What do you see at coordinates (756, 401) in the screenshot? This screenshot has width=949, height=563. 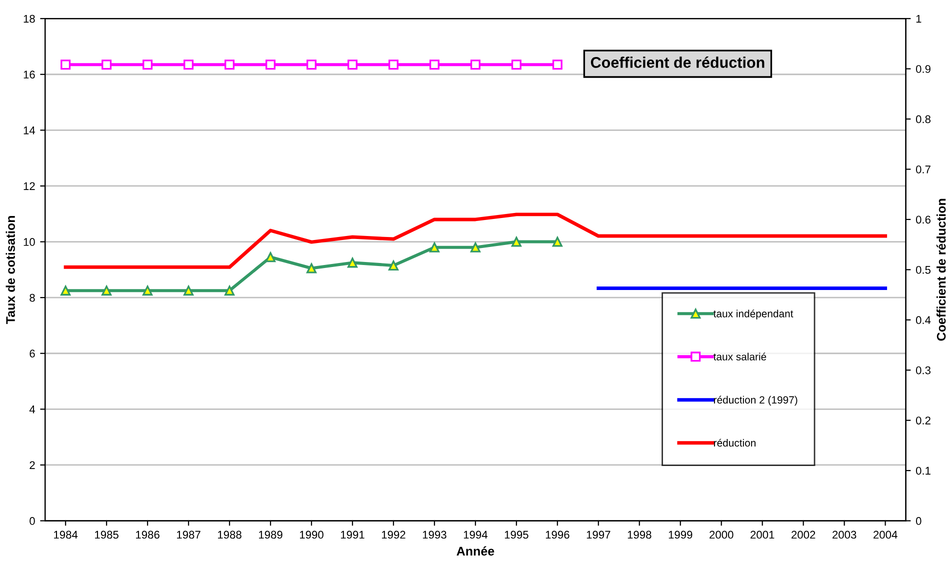 I see `legend-label: réduction 2 (1997)` at bounding box center [756, 401].